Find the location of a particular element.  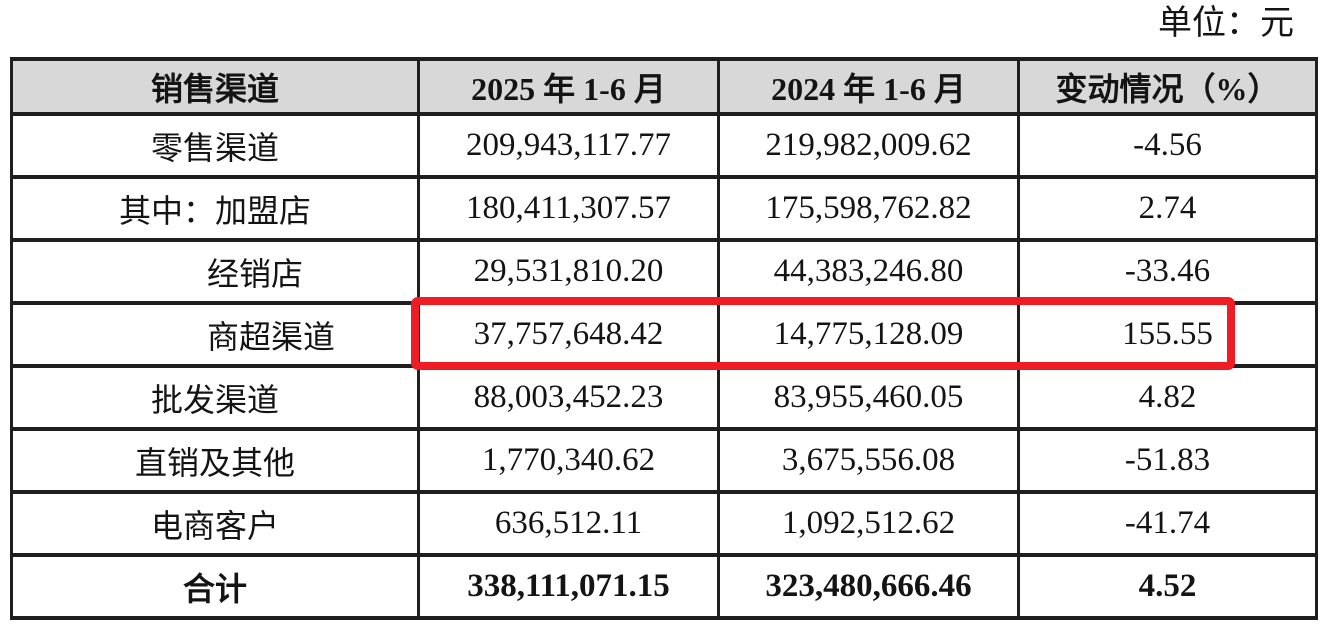

table-row-direct-sales: 直销及其他 1,770,340.62 3,675,556.08 -51.83 is located at coordinates (664, 460).